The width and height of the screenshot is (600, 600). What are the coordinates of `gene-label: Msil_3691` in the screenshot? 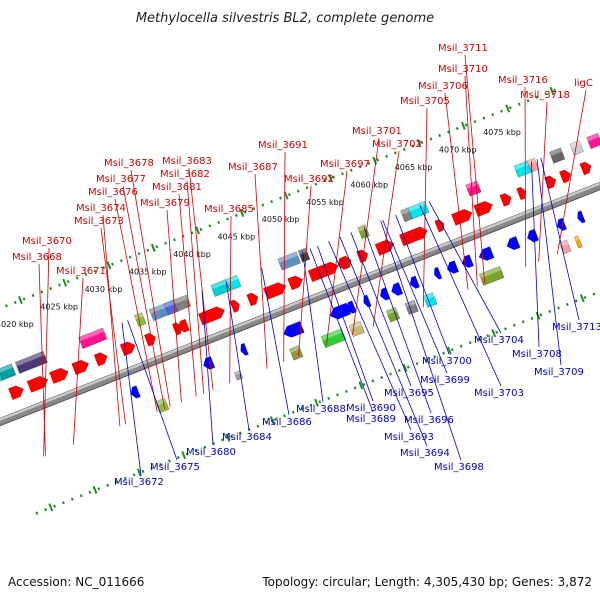 It's located at (283, 145).